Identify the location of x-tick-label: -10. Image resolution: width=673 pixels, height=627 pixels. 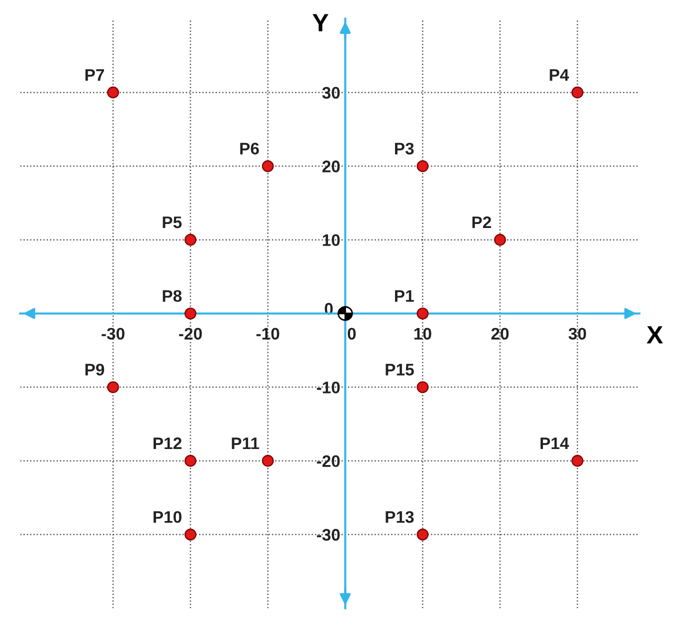
(268, 334).